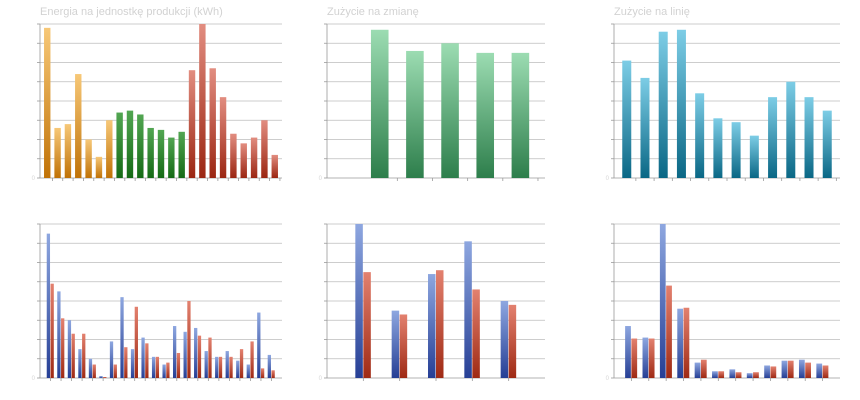  Describe the element at coordinates (723, 94) in the screenshot. I see `chart-consumption-per-line: Zużycie na linię 0` at that location.